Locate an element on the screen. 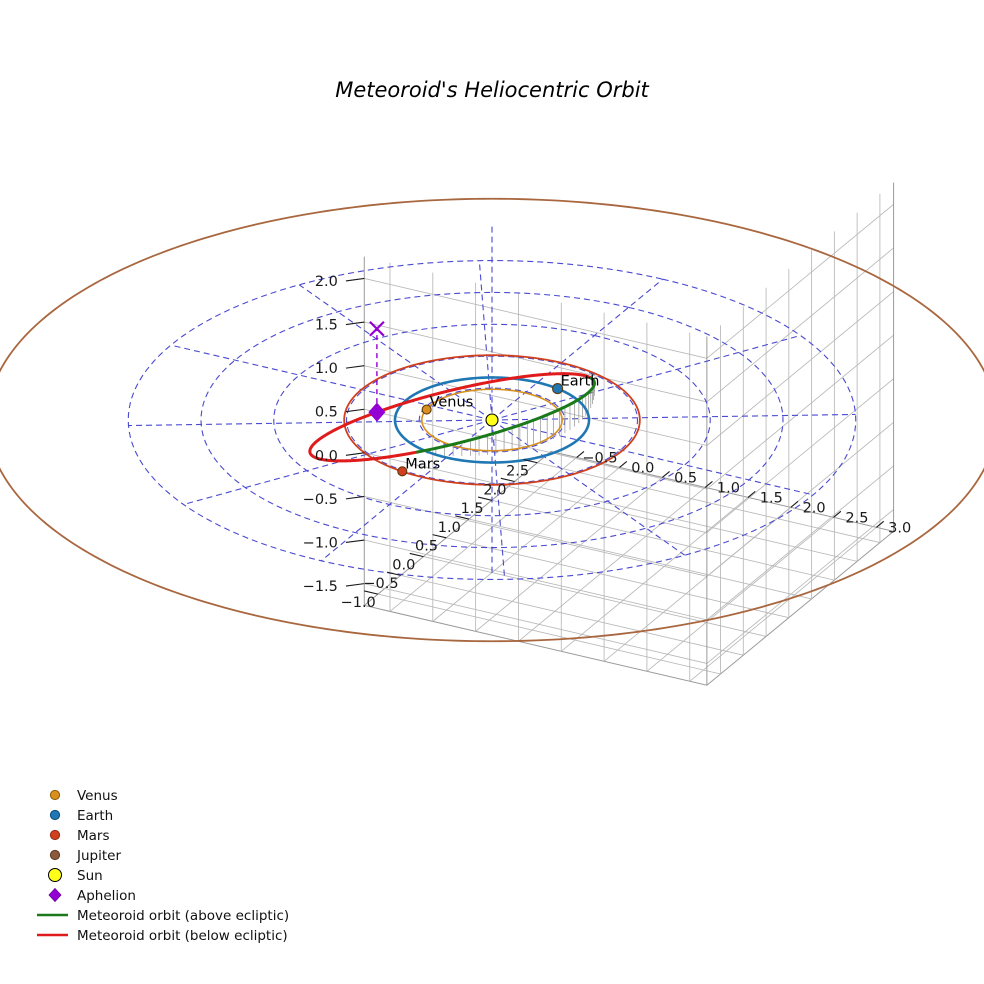  z-tick-3-mark is located at coordinates (355, 410).